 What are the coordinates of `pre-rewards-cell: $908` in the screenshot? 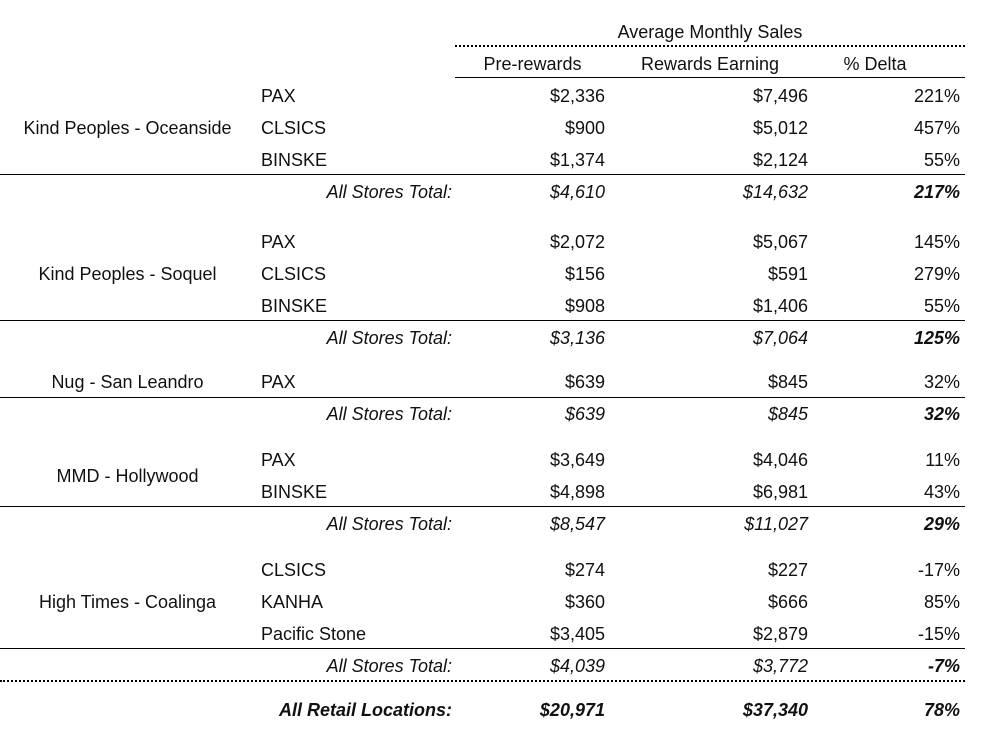 It's located at (584, 306).